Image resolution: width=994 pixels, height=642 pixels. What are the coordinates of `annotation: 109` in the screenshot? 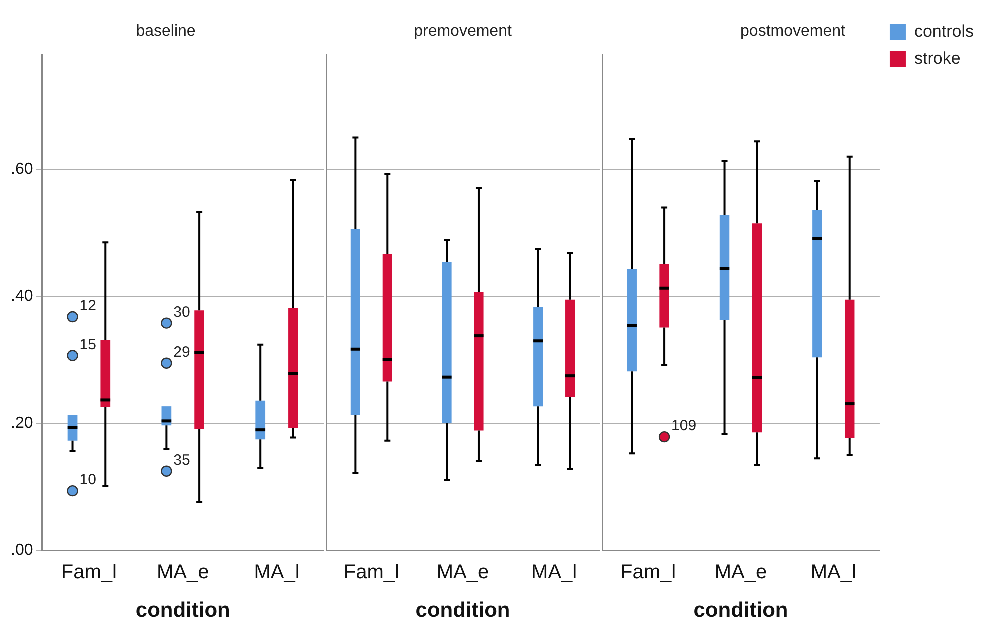 It's located at (684, 426).